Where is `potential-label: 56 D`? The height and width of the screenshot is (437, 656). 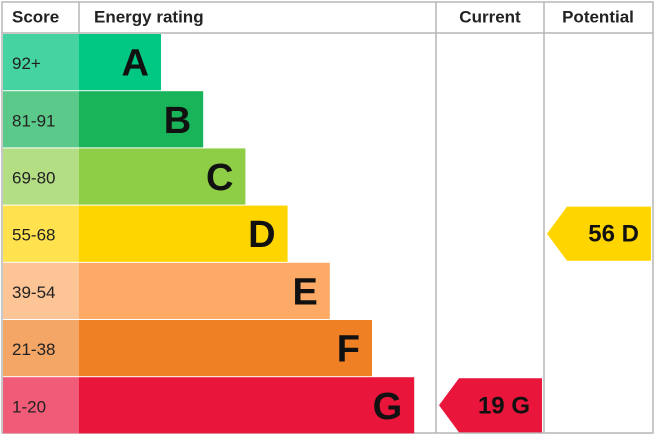
potential-label: 56 D is located at coordinates (613, 234).